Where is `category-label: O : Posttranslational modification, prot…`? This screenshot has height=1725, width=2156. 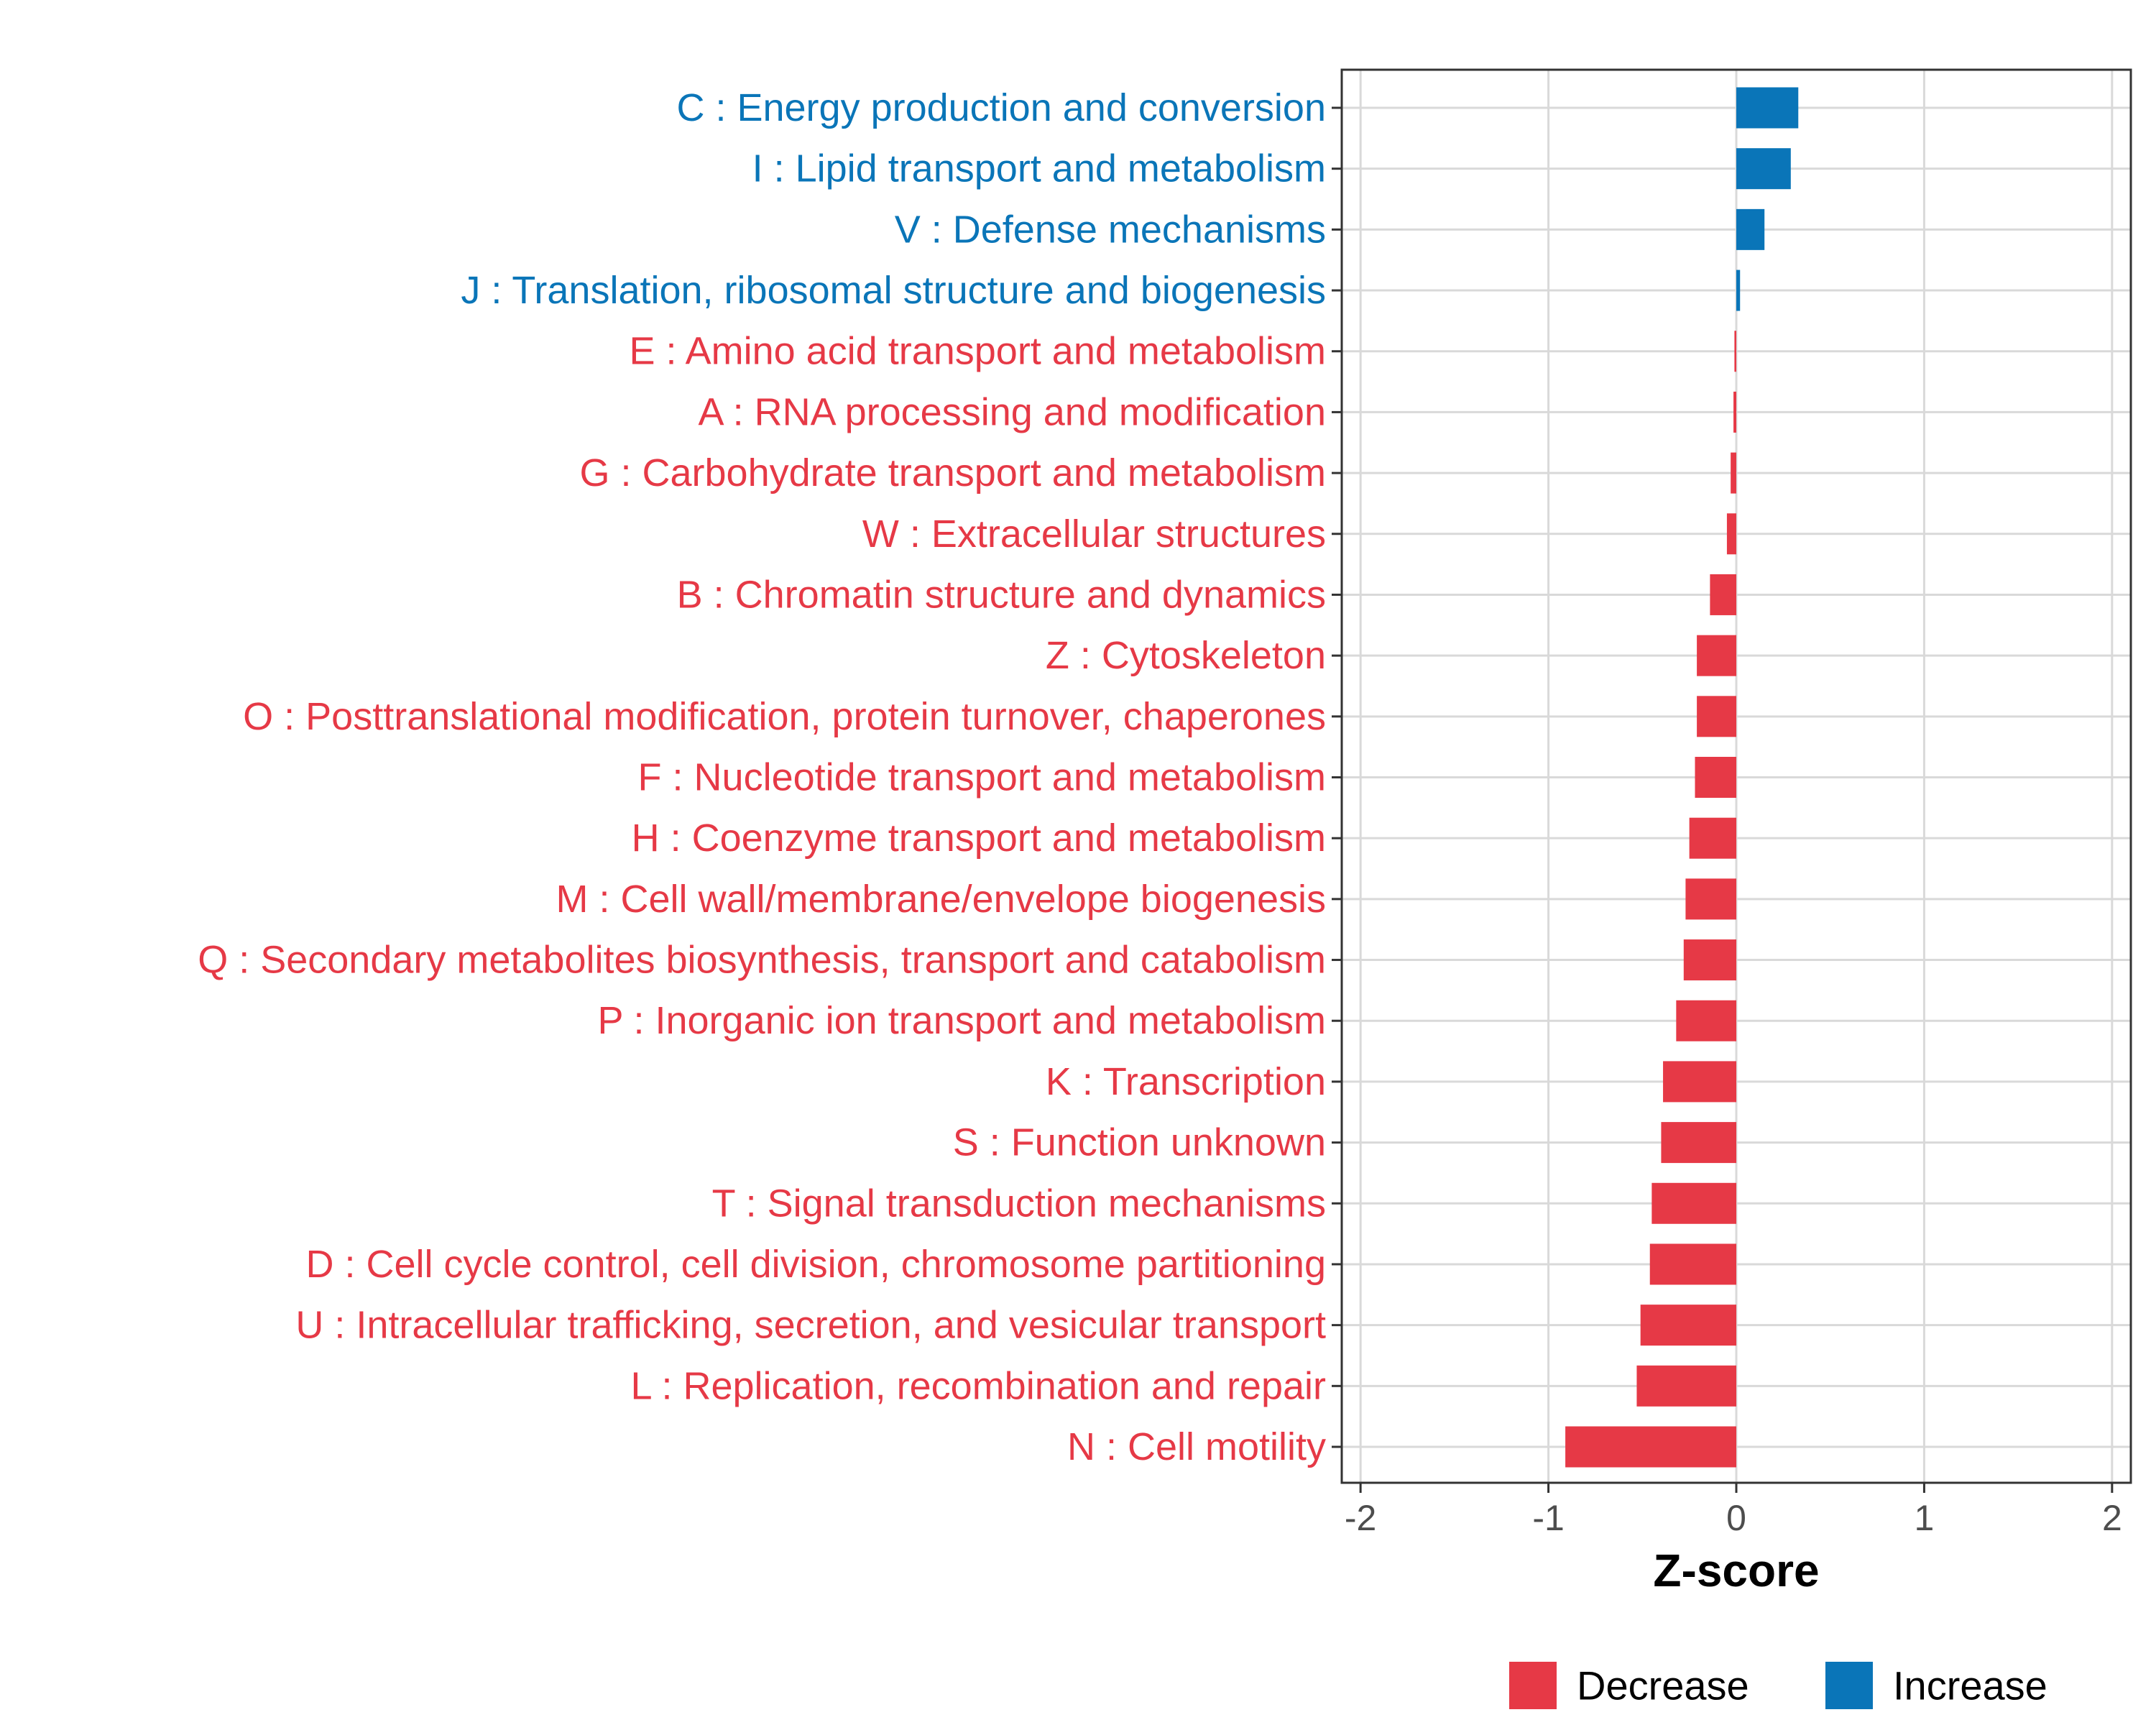 category-label: O : Posttranslational modification, prot… is located at coordinates (784, 716).